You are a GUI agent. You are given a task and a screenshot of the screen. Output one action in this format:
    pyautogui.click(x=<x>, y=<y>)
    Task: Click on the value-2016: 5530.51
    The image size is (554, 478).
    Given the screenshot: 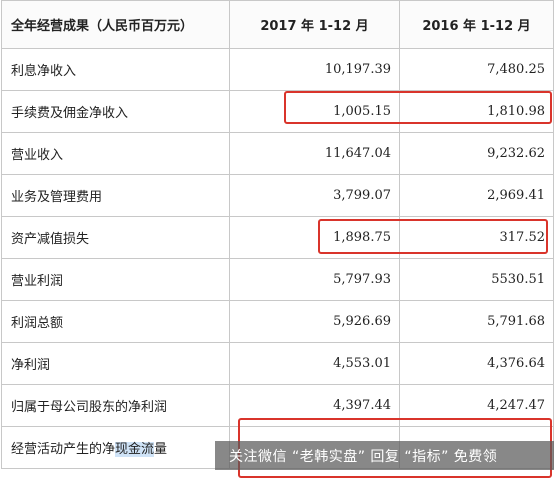 What is the action you would take?
    pyautogui.click(x=476, y=279)
    